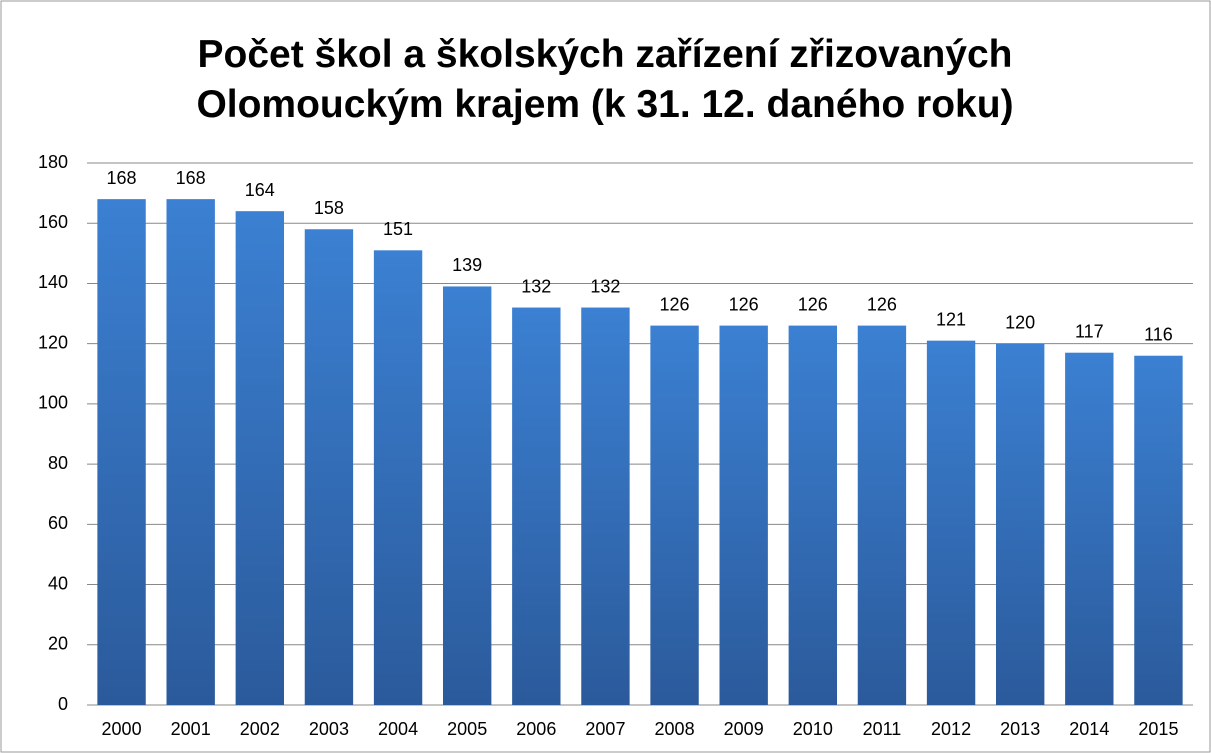 The width and height of the screenshot is (1211, 753). I want to click on x-tick-label: 2005, so click(467, 729).